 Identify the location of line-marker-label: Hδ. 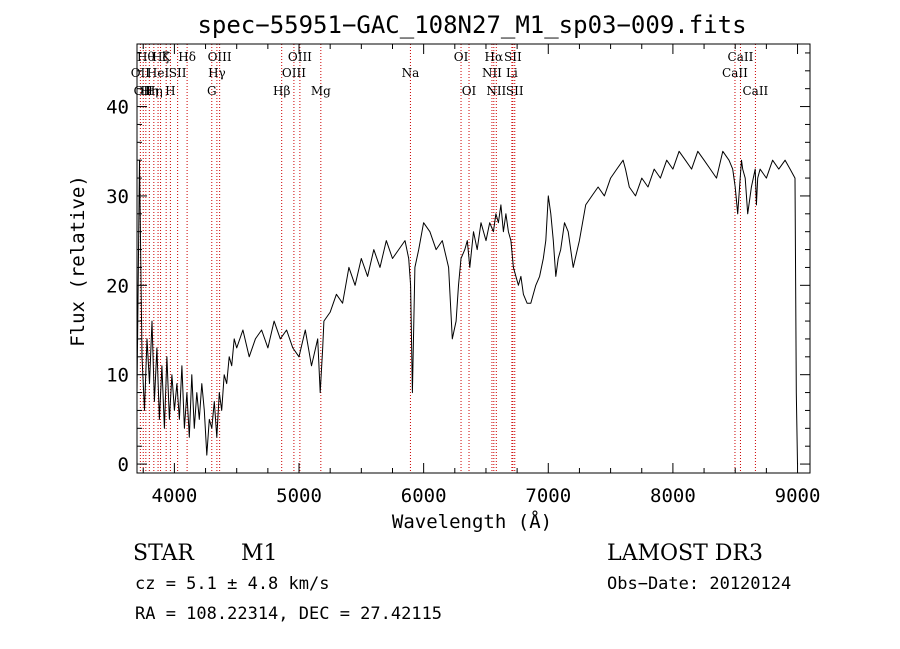
(187, 57).